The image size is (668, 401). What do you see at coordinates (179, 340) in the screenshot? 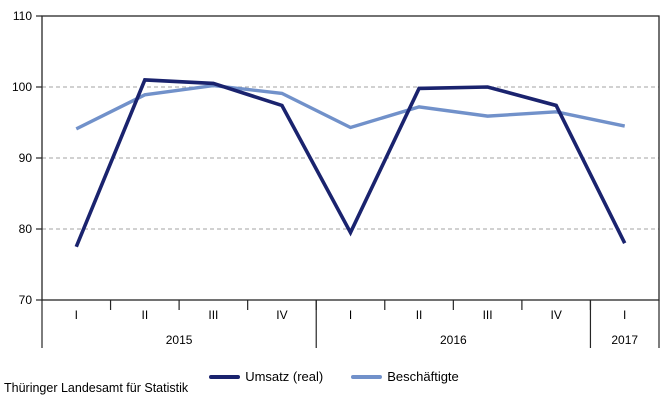
I see `x-axis-year-label: 2015` at bounding box center [179, 340].